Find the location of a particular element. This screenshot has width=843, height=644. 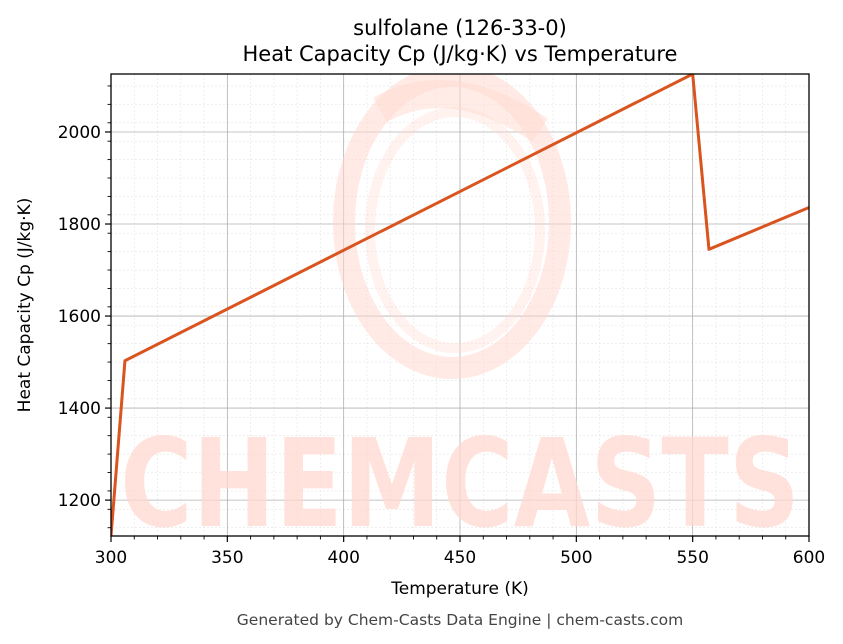

watermark-swirl-icon is located at coordinates (452, 226).